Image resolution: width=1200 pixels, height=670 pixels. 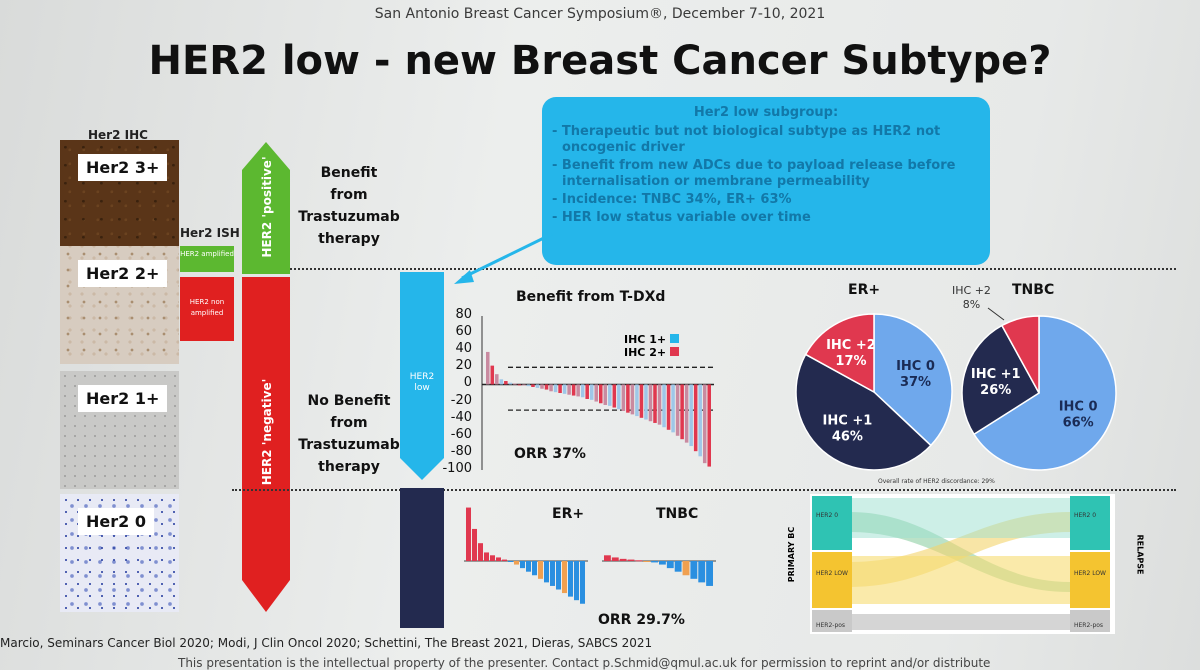 What do you see at coordinates (597, 393) in the screenshot?
I see `tdxd-waterfall-chart` at bounding box center [597, 393].